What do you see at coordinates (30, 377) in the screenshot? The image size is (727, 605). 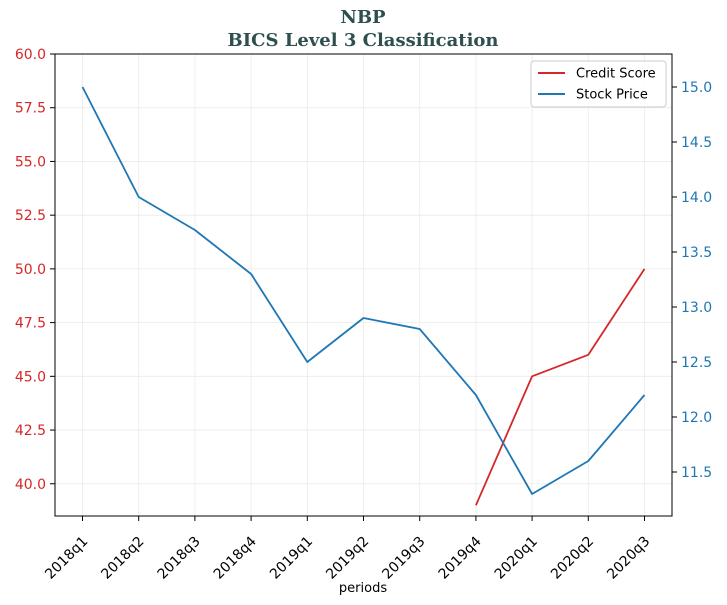 I see `left-tick-label: 45.0` at bounding box center [30, 377].